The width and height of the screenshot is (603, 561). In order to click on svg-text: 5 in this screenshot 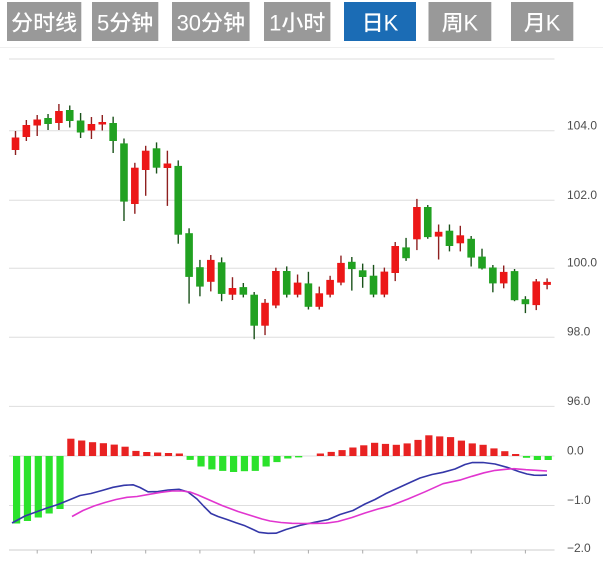, I will do `click(103, 23)`.